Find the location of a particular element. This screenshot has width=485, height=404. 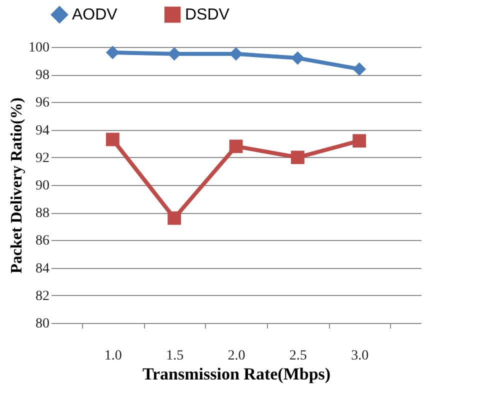

y-tick-label: 90 is located at coordinates (43, 186).